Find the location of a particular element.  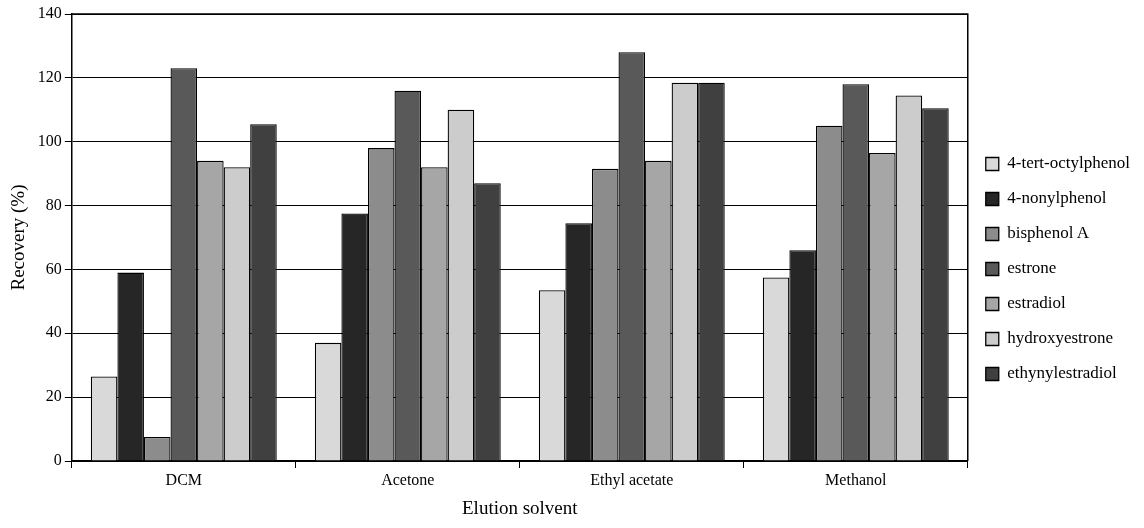

x-tick-label: Ethyl acetate is located at coordinates (632, 479).